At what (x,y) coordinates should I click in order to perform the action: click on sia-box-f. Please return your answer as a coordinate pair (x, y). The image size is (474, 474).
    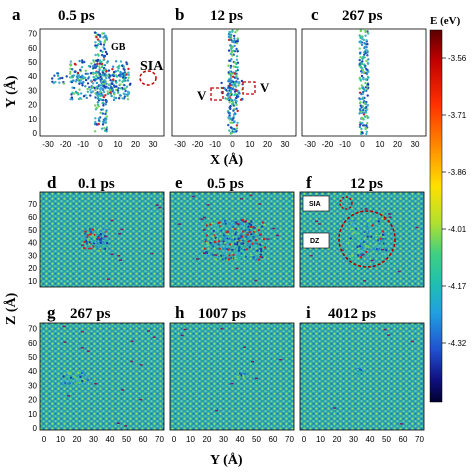
    Looking at the image, I should click on (316, 203).